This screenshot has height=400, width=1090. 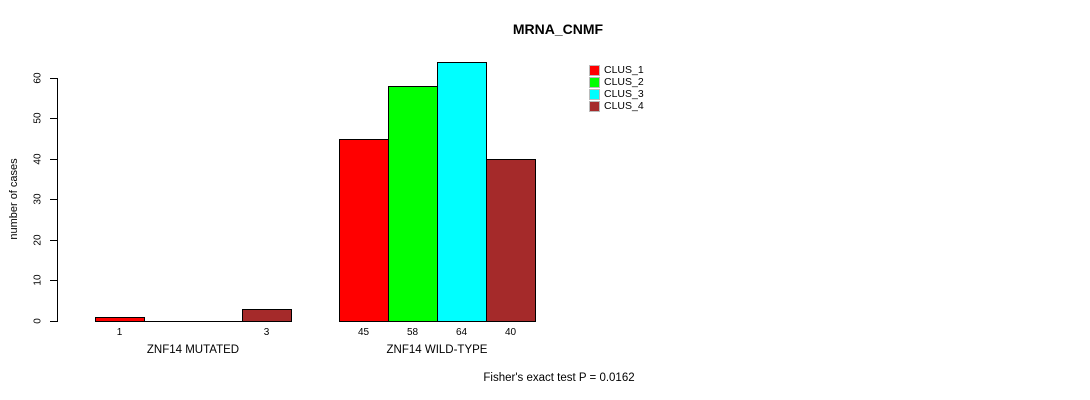 I want to click on legend-item-clus-4: CLUS_4, so click(x=616, y=106).